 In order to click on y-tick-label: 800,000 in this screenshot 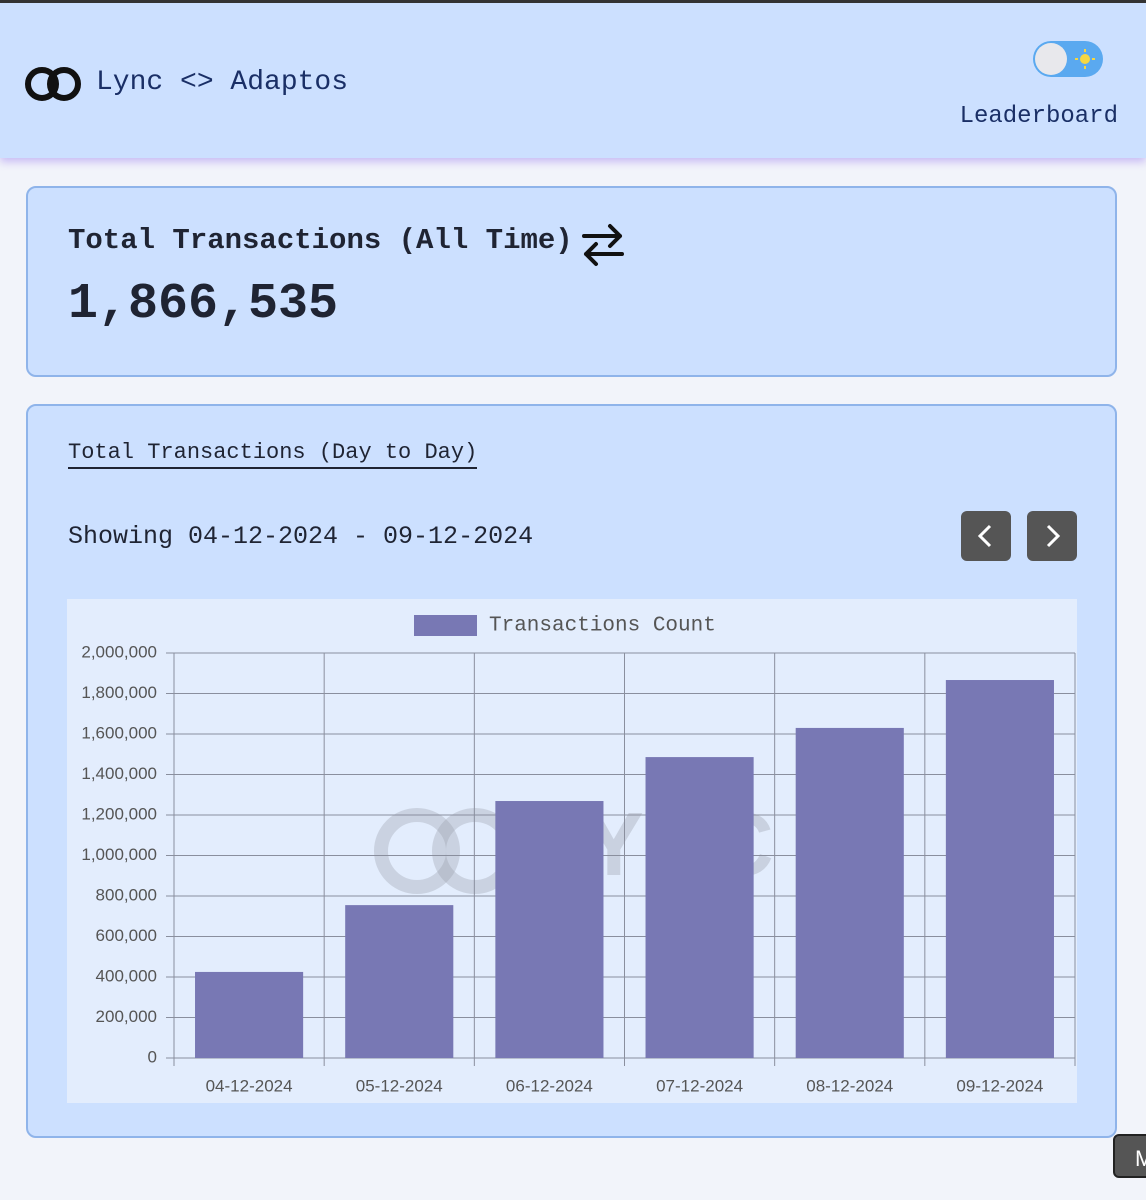, I will do `click(126, 894)`.